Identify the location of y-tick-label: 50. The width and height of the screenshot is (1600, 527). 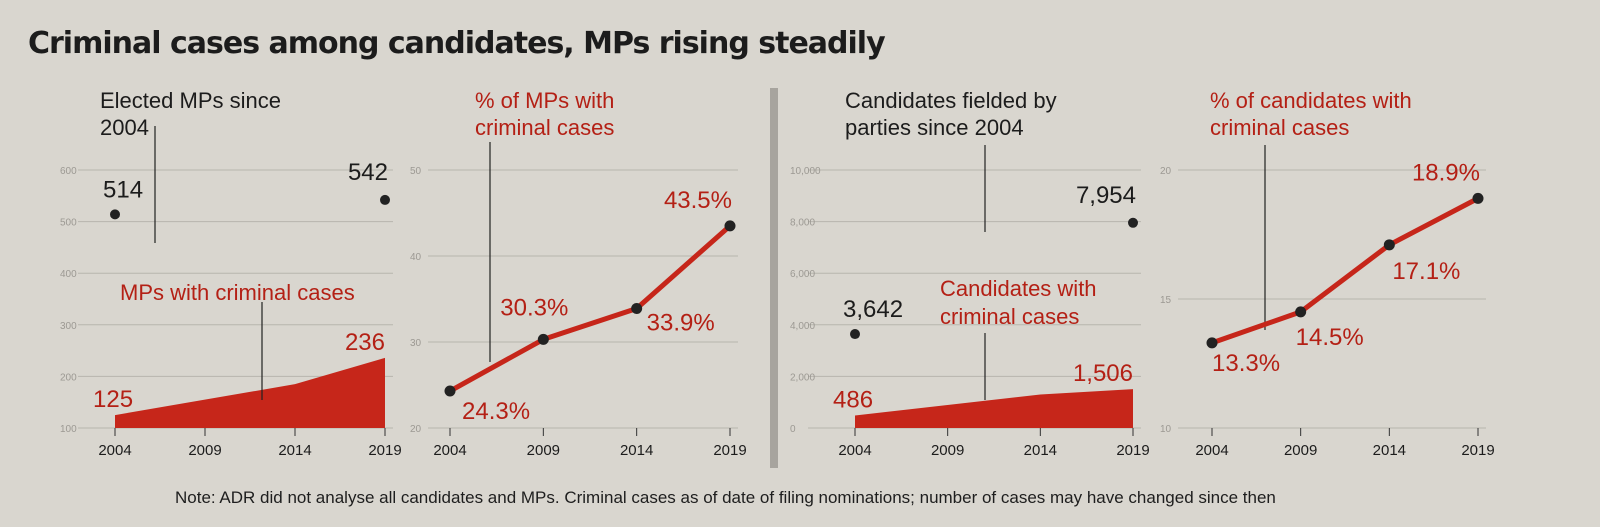
(416, 171).